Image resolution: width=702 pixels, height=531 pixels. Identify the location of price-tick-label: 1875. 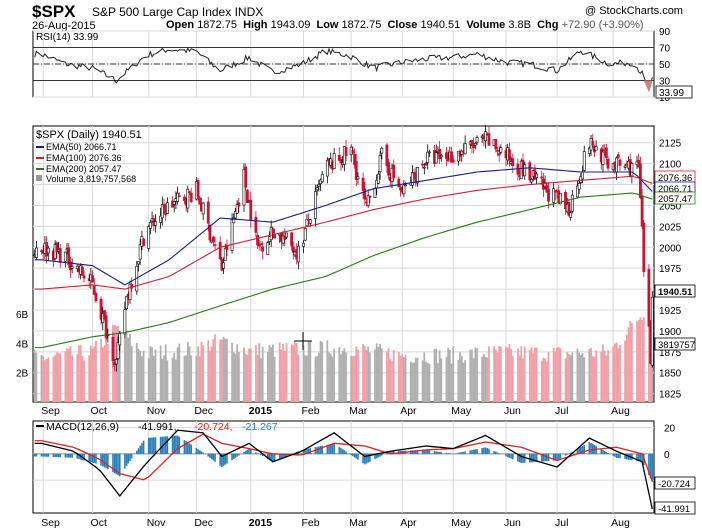
(670, 353).